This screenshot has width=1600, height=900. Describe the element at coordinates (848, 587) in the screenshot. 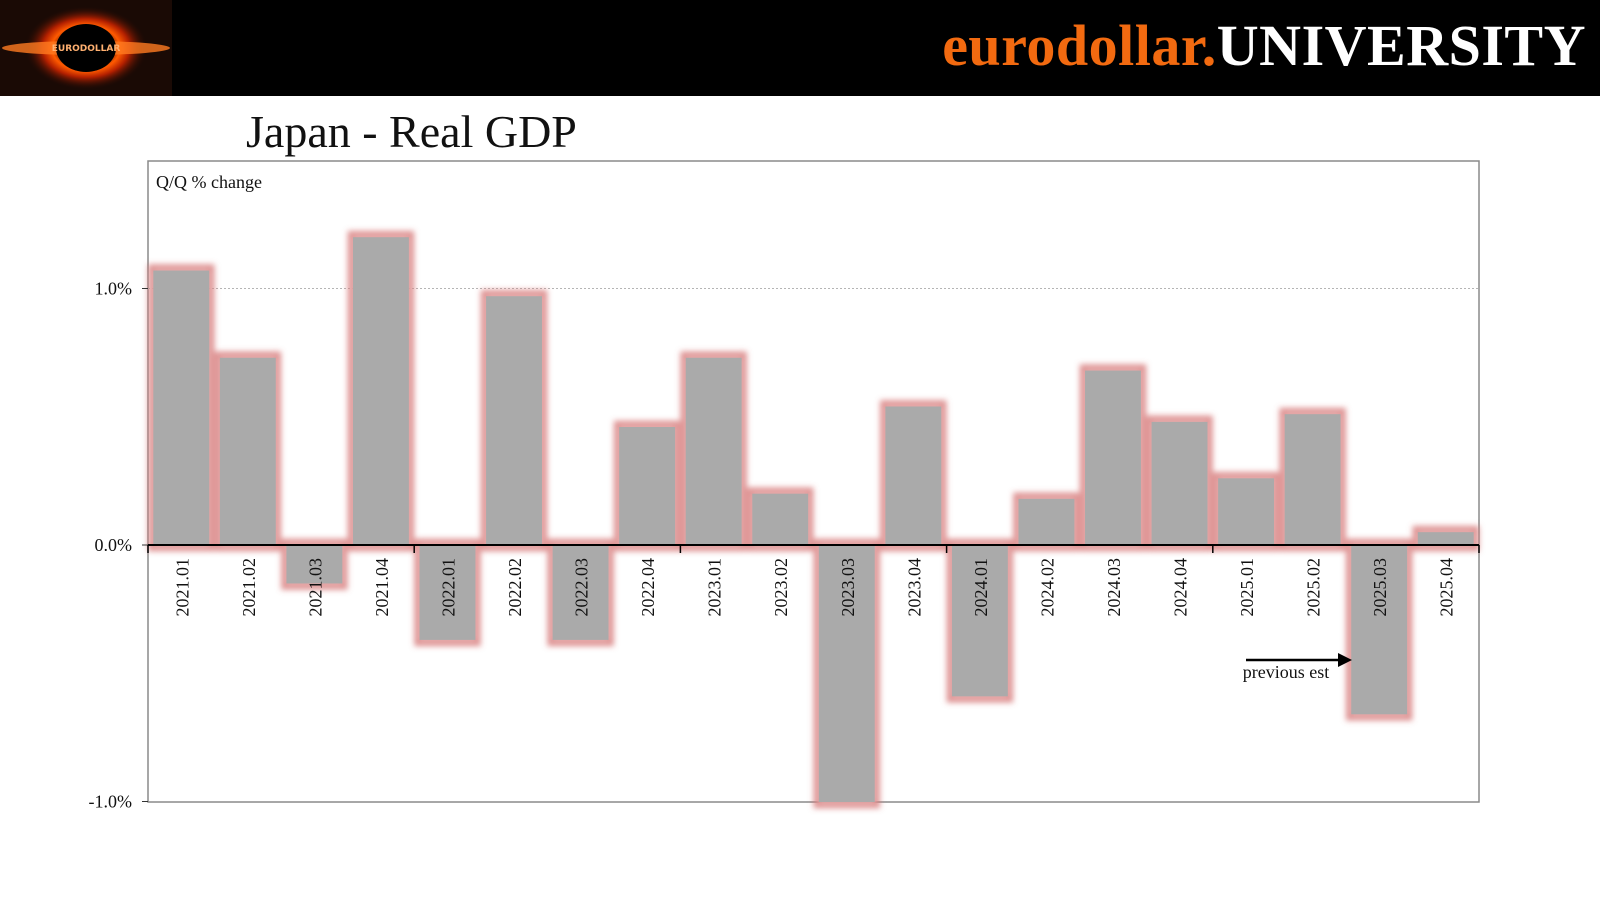

I see `x-tick-label: 2023.03` at that location.